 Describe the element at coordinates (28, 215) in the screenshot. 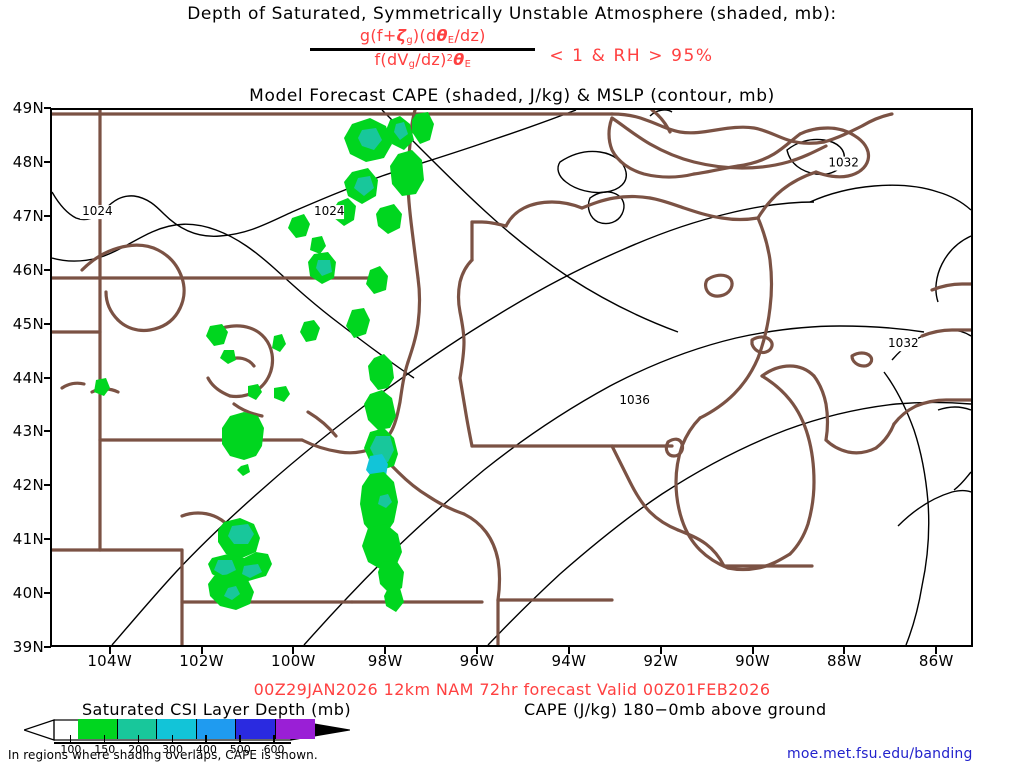

I see `lat-label-47n: 47N` at that location.